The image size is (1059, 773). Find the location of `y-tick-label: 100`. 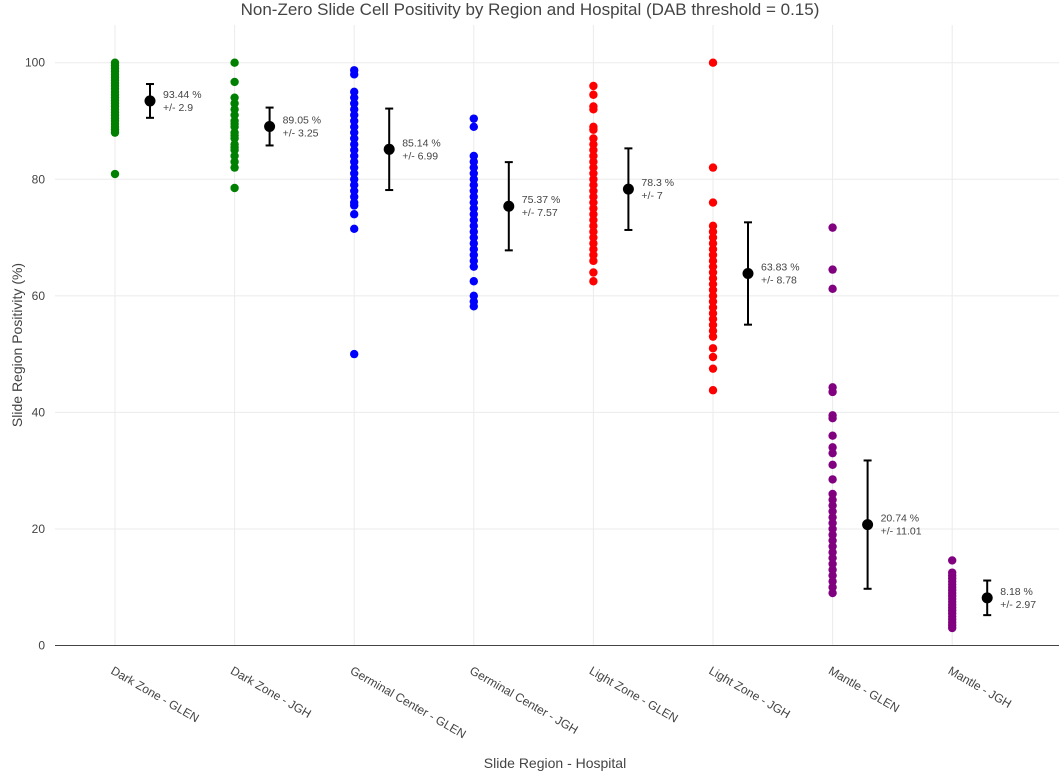

y-tick-label: 100 is located at coordinates (35, 63).